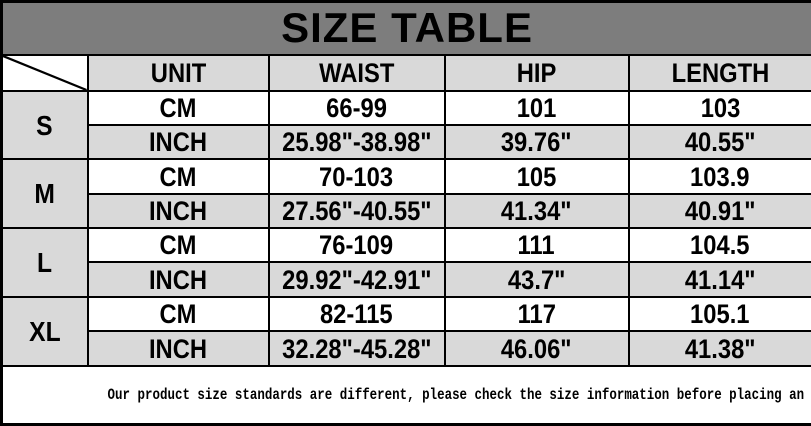  I want to click on cell-text: 76-109, so click(356, 245).